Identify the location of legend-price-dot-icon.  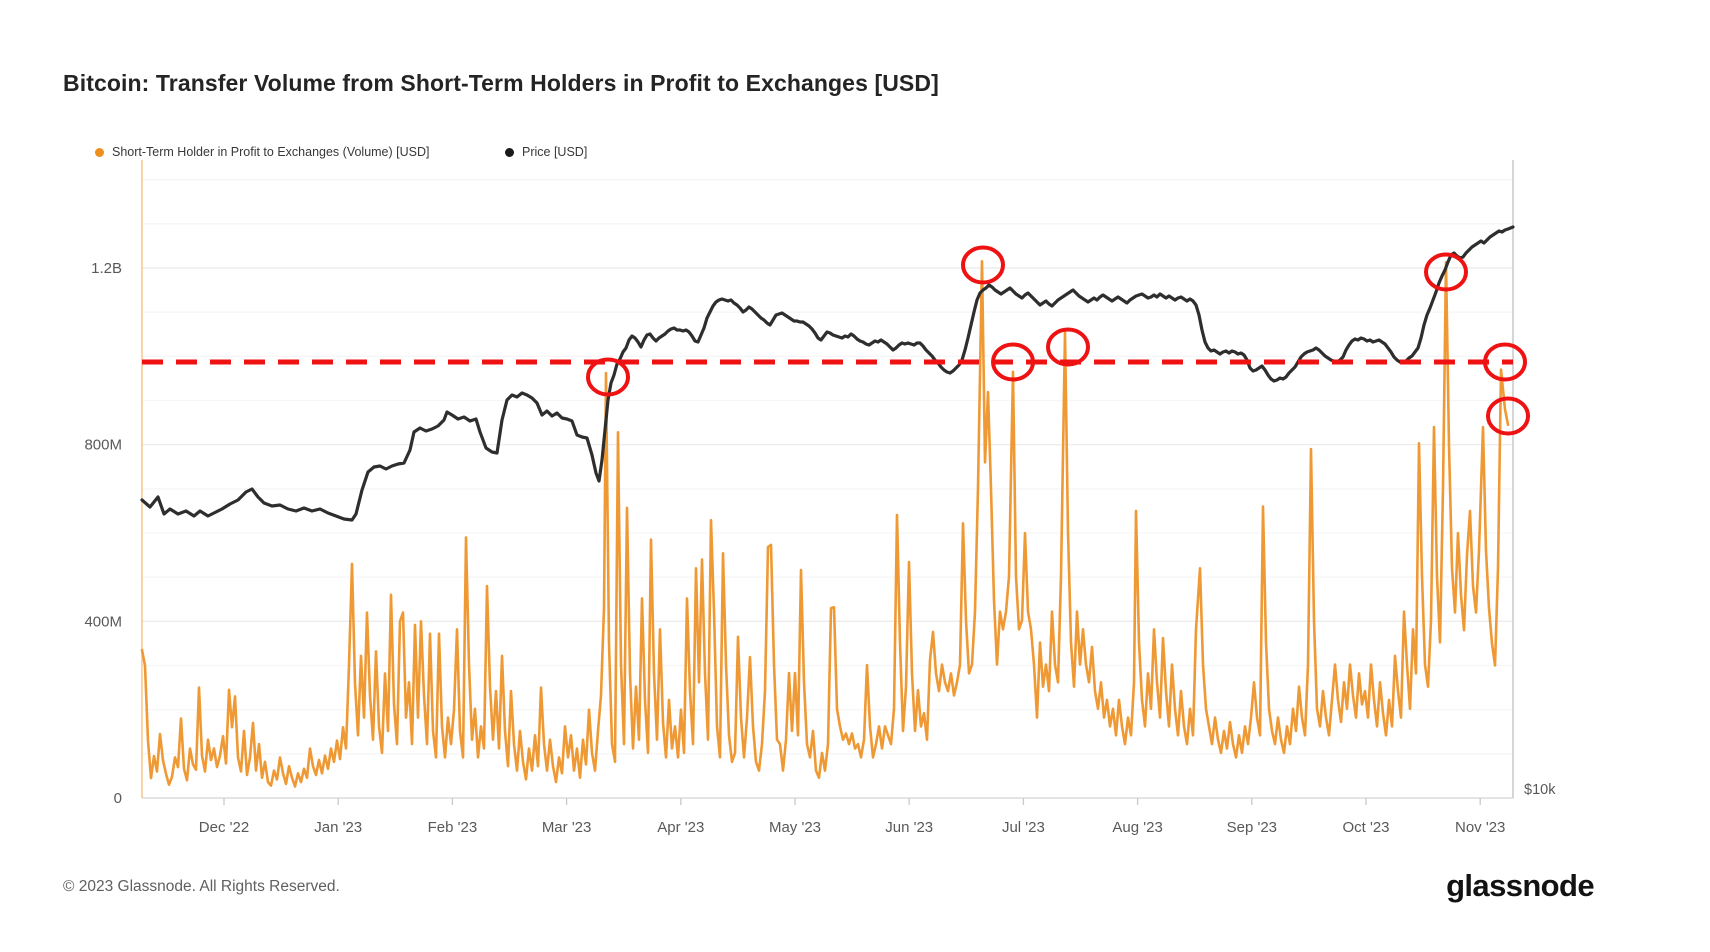
(509, 152).